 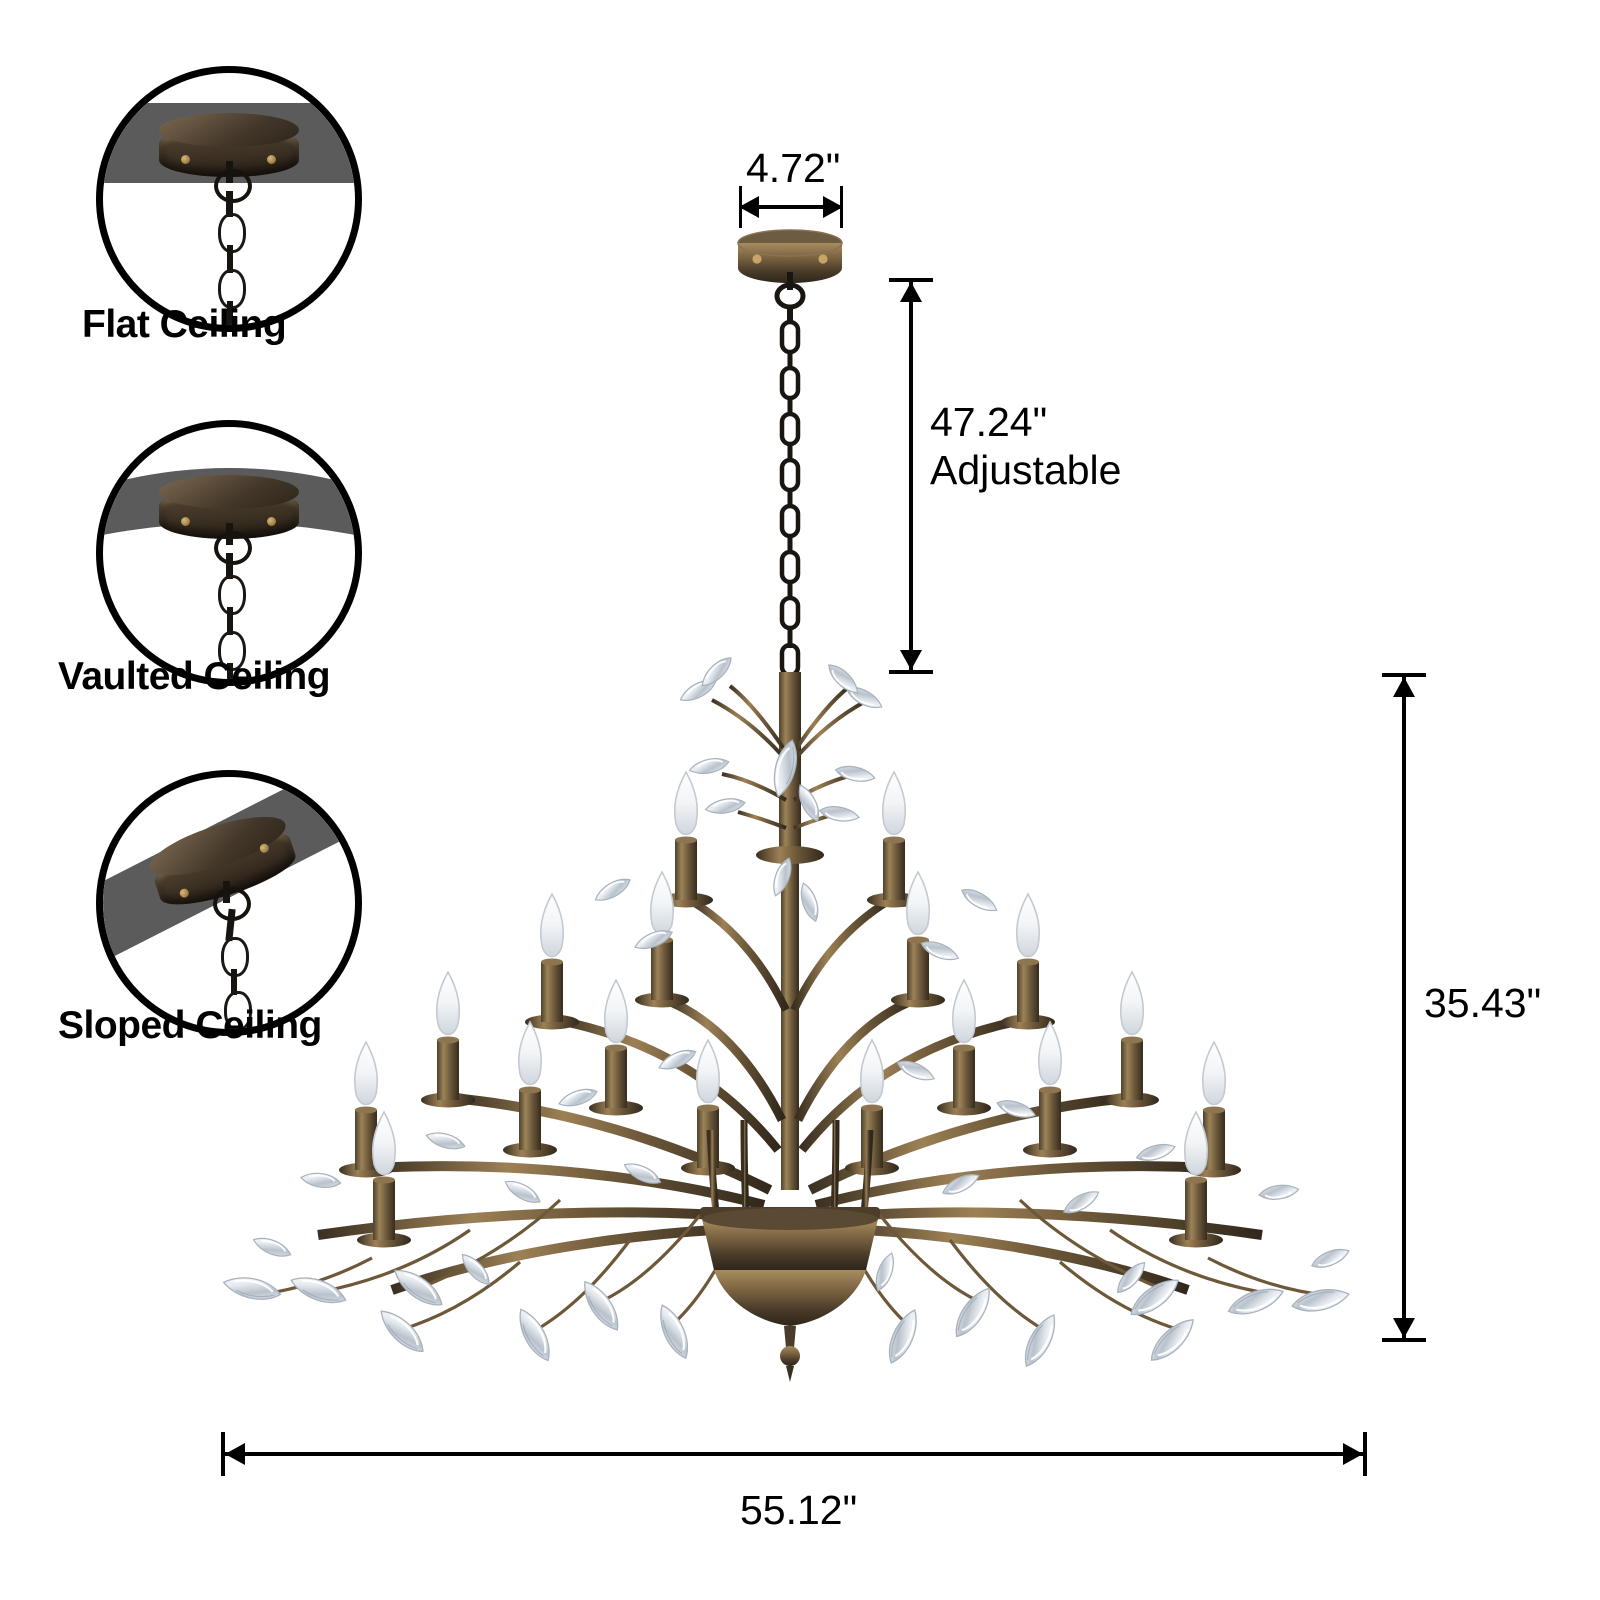 I want to click on ceiling-mount-sloped-icon, so click(x=229, y=903).